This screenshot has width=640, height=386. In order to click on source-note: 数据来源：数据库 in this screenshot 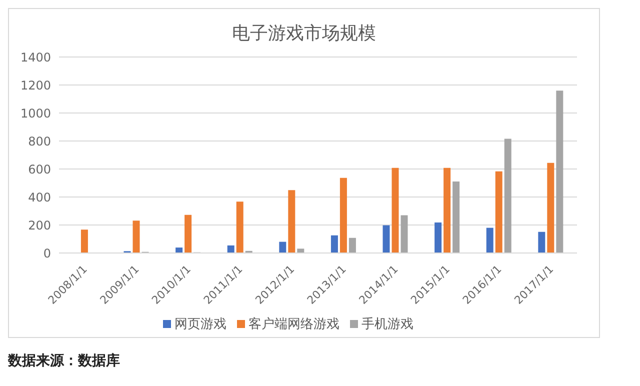, I will do `click(64, 361)`.